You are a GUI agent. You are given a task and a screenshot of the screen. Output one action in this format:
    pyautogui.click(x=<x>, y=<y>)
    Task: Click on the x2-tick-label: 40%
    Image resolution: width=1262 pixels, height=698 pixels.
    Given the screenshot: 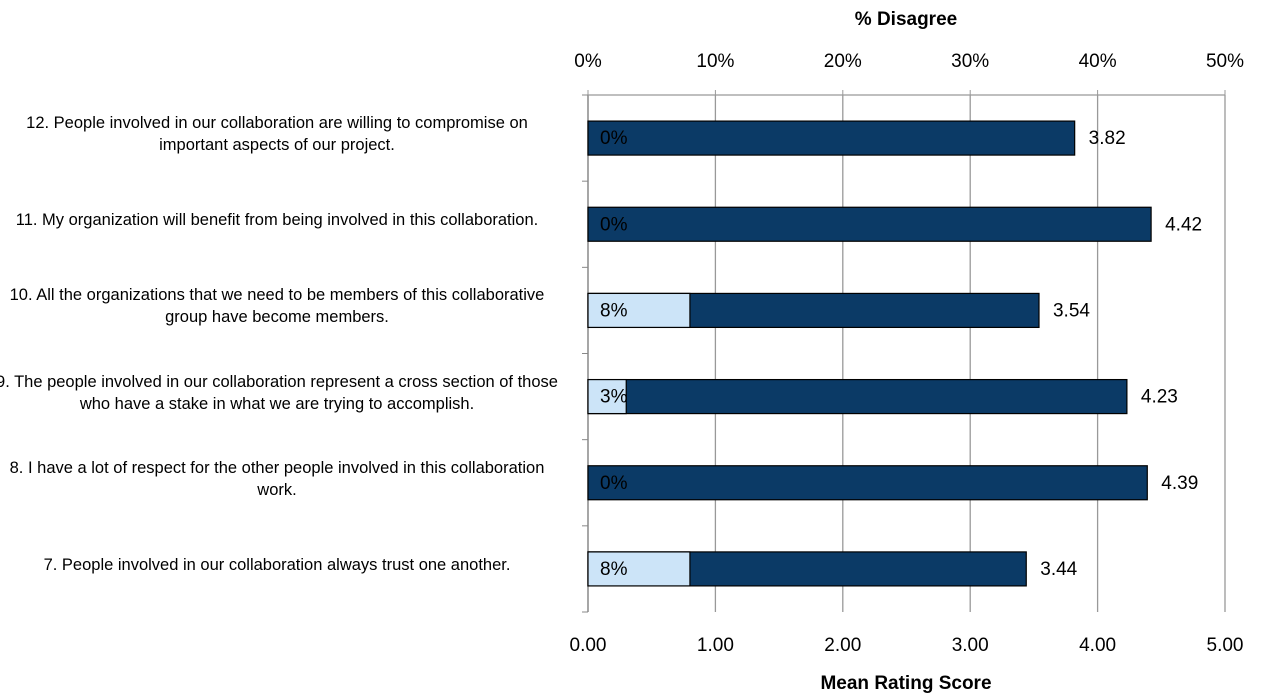 What is the action you would take?
    pyautogui.click(x=1098, y=61)
    